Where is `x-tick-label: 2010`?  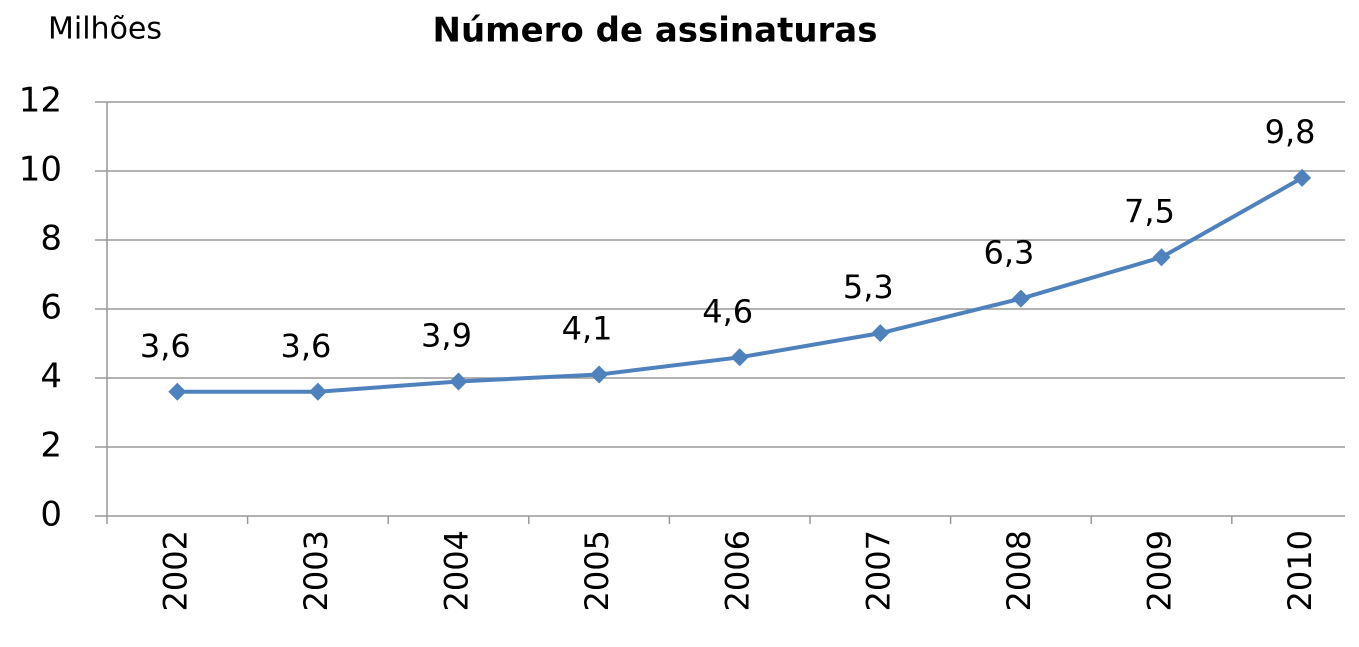 x-tick-label: 2010 is located at coordinates (1300, 570).